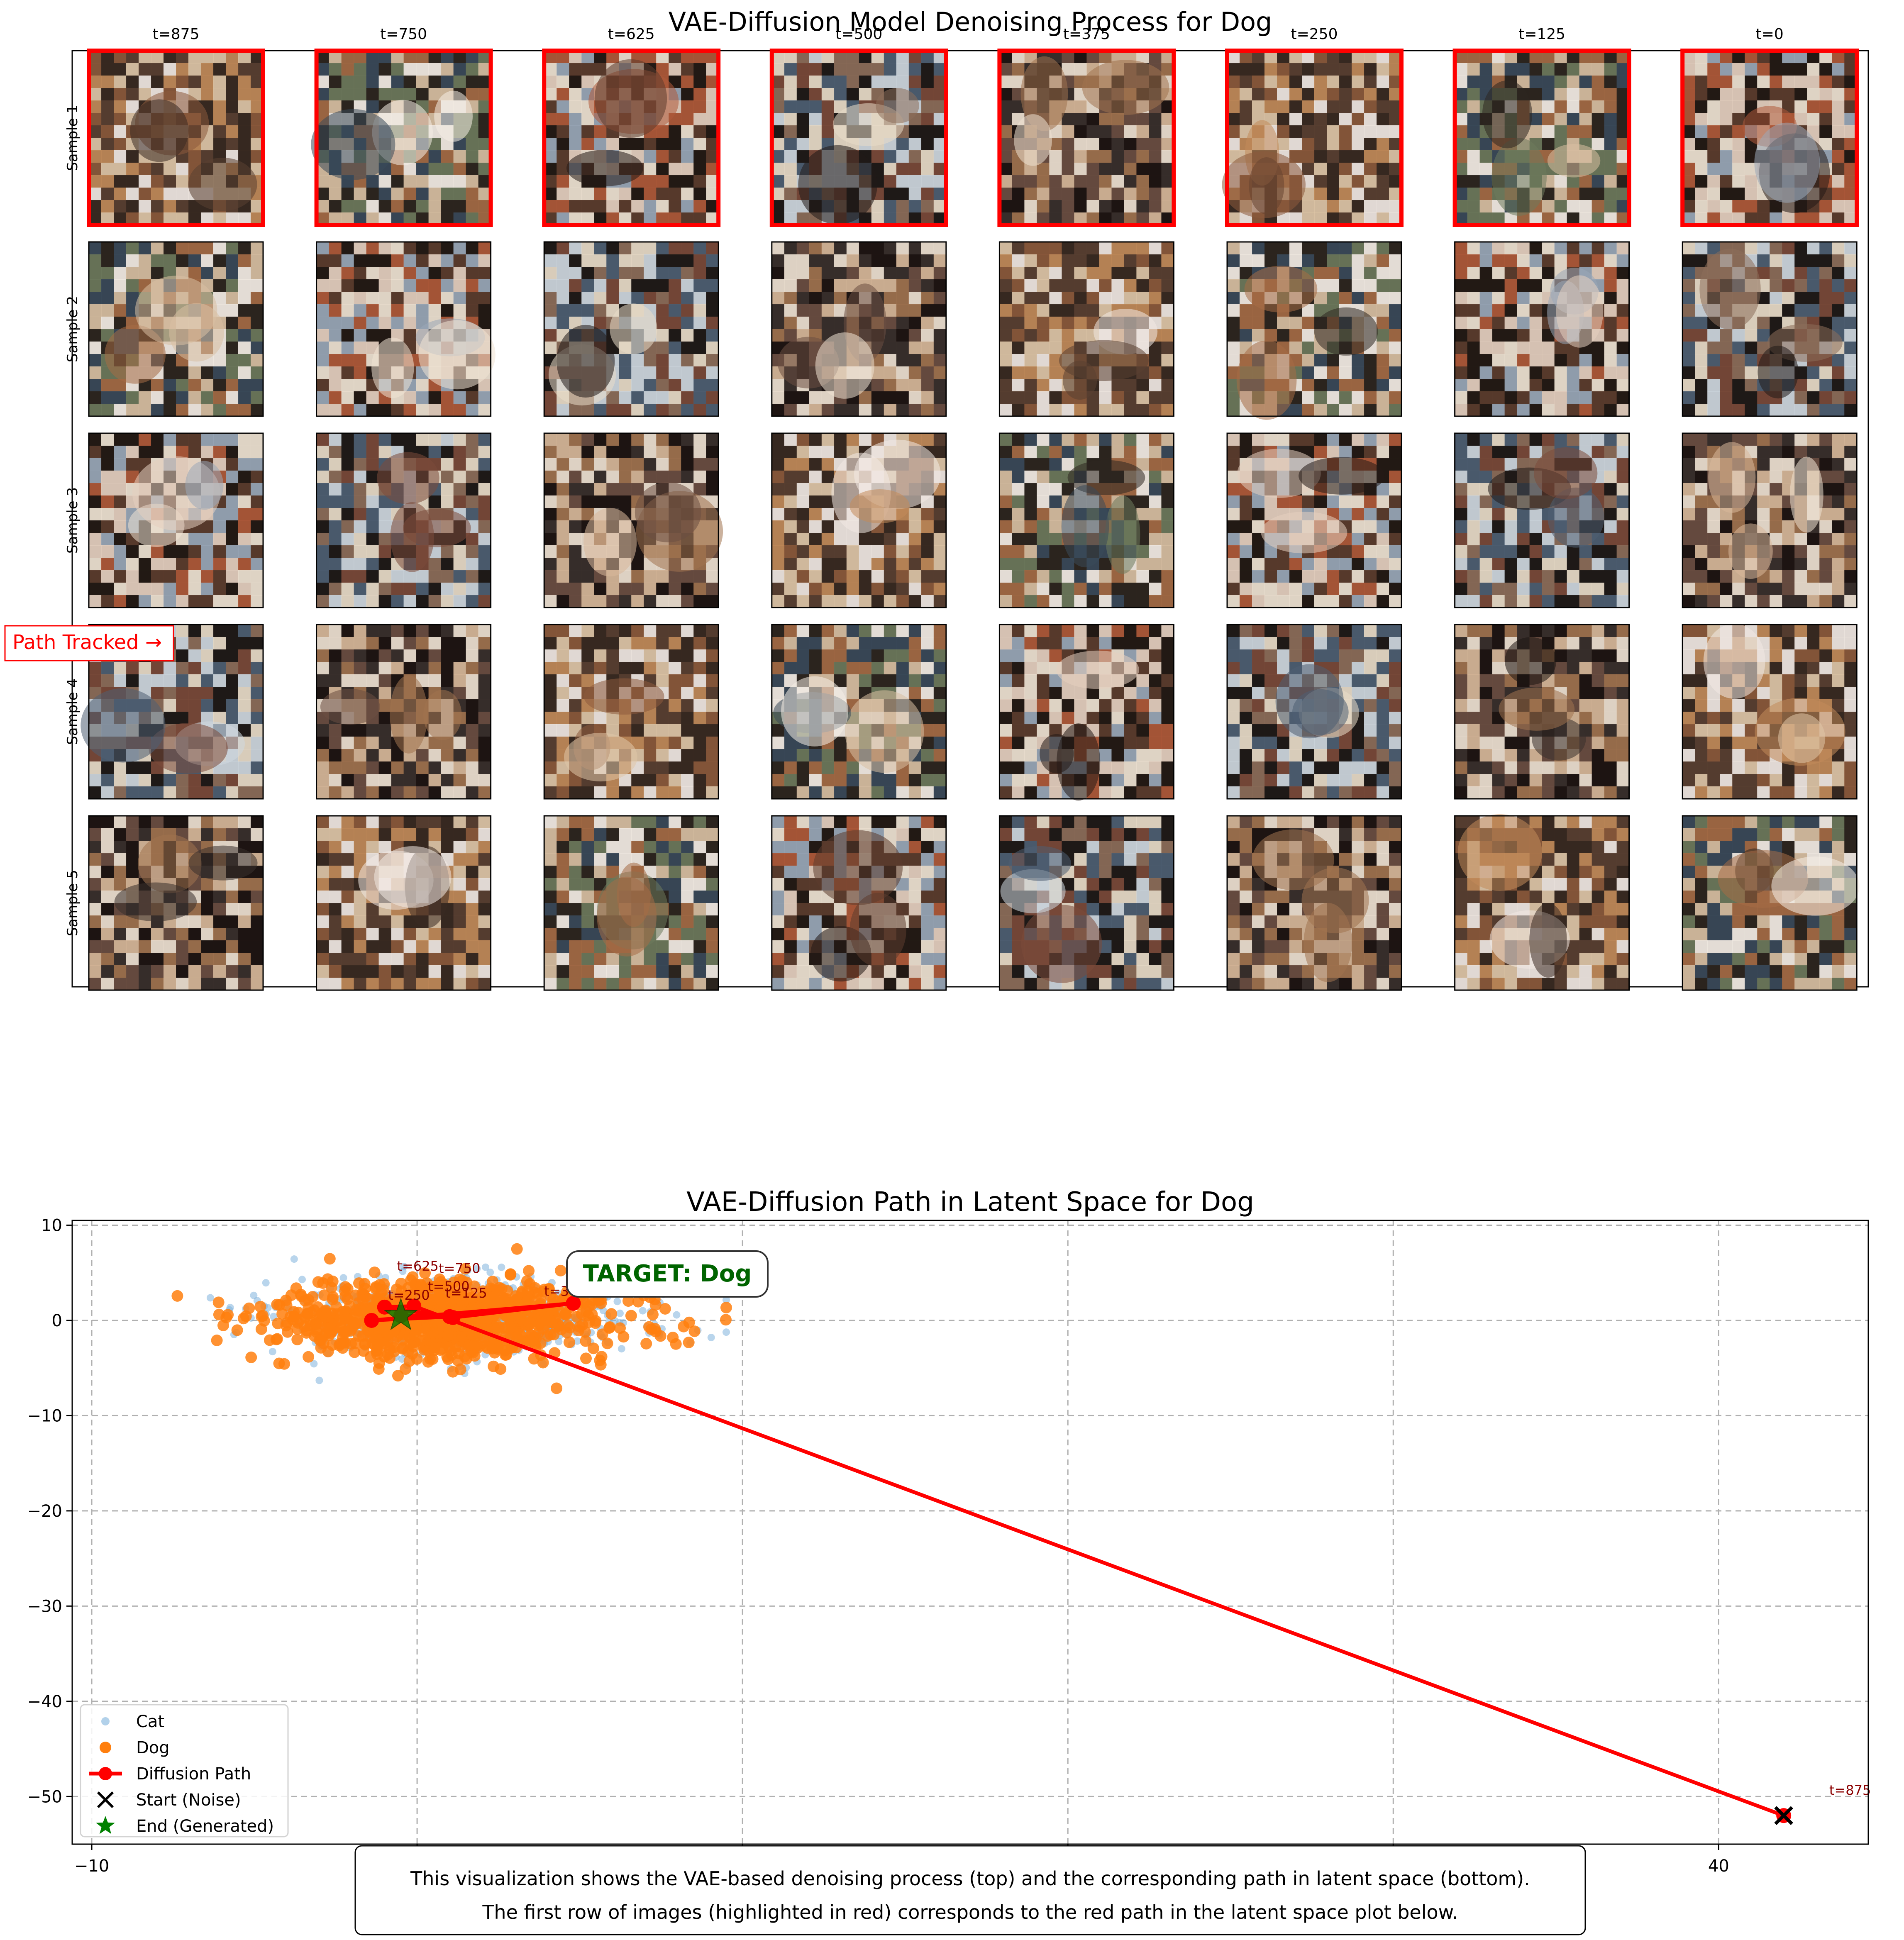 Image resolution: width=1904 pixels, height=1940 pixels. I want to click on image-blob, so click(1806, 494).